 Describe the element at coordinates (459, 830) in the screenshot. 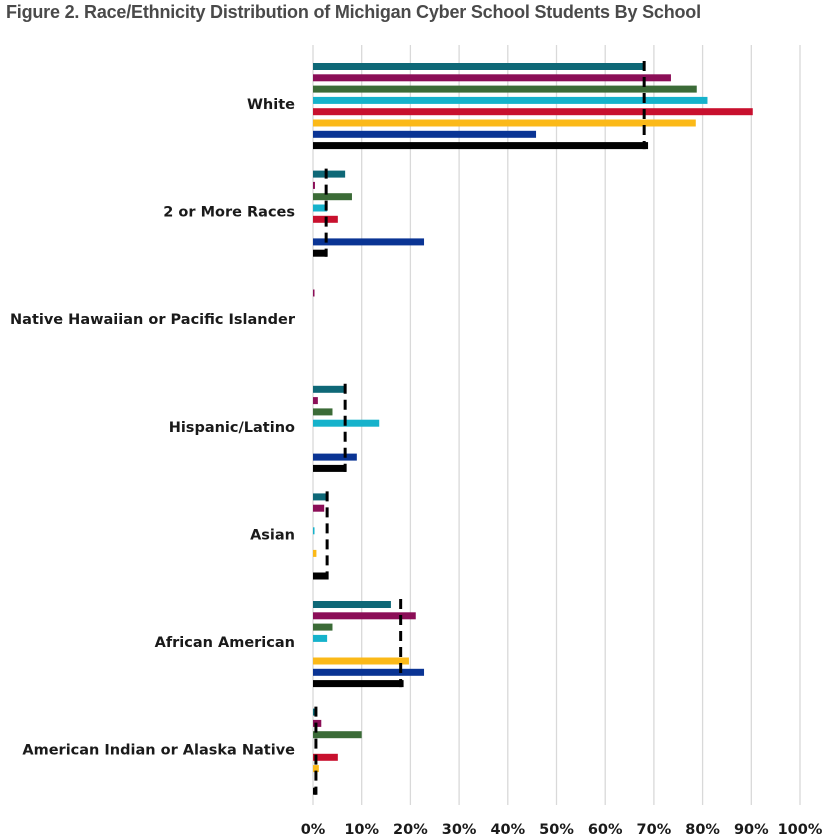

I see `x-tick-label: 30%` at that location.